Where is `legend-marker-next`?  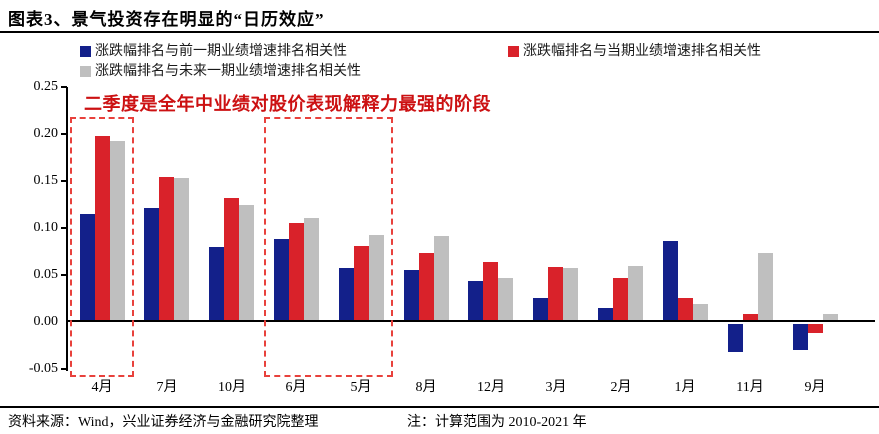
legend-marker-next is located at coordinates (85, 71).